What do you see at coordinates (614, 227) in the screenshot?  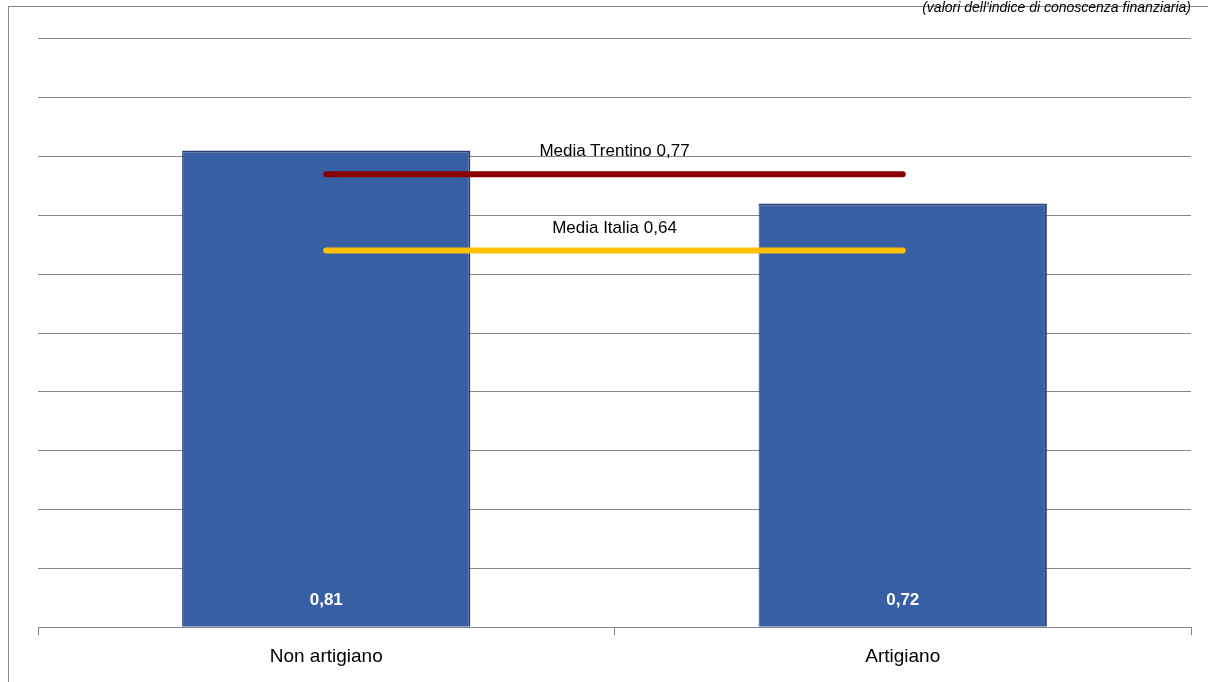 I see `ref-line-label: Media Italia 0,64` at bounding box center [614, 227].